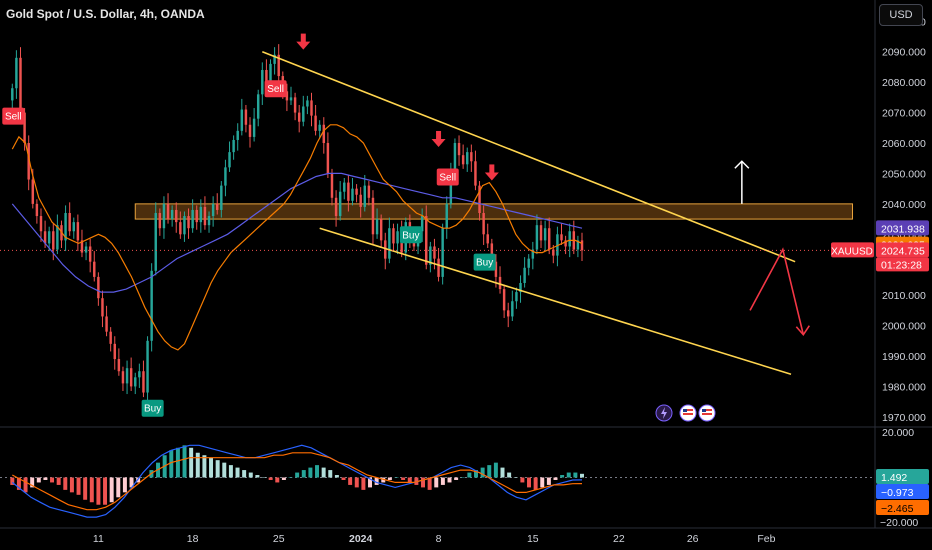 Image resolution: width=932 pixels, height=550 pixels. Describe the element at coordinates (902, 250) in the screenshot. I see `price-tag-last: 2024.735` at that location.